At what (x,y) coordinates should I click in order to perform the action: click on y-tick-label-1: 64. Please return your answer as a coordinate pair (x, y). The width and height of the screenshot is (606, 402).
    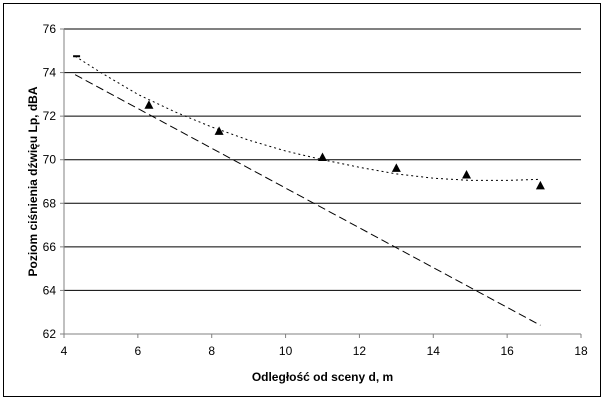
    Looking at the image, I should click on (50, 290).